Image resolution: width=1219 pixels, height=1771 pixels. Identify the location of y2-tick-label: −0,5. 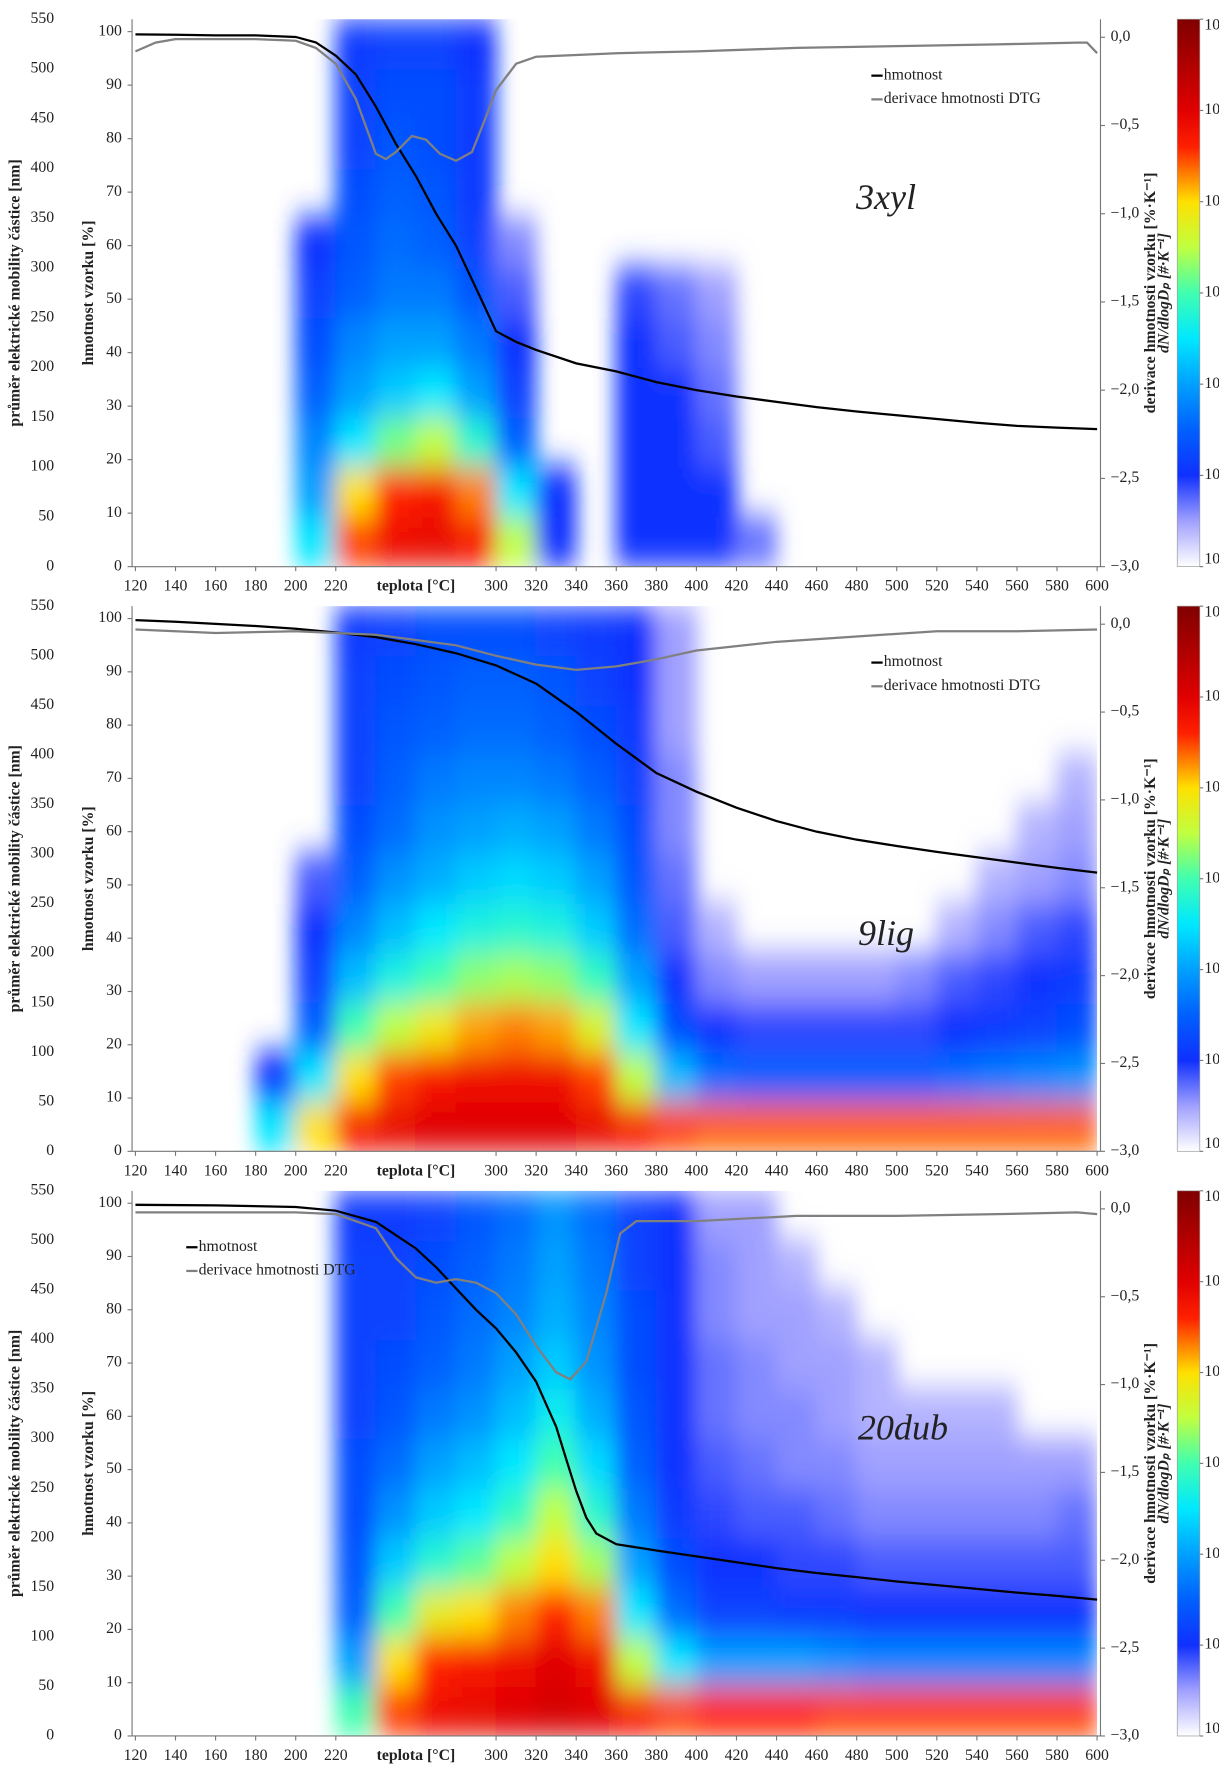
(1125, 711).